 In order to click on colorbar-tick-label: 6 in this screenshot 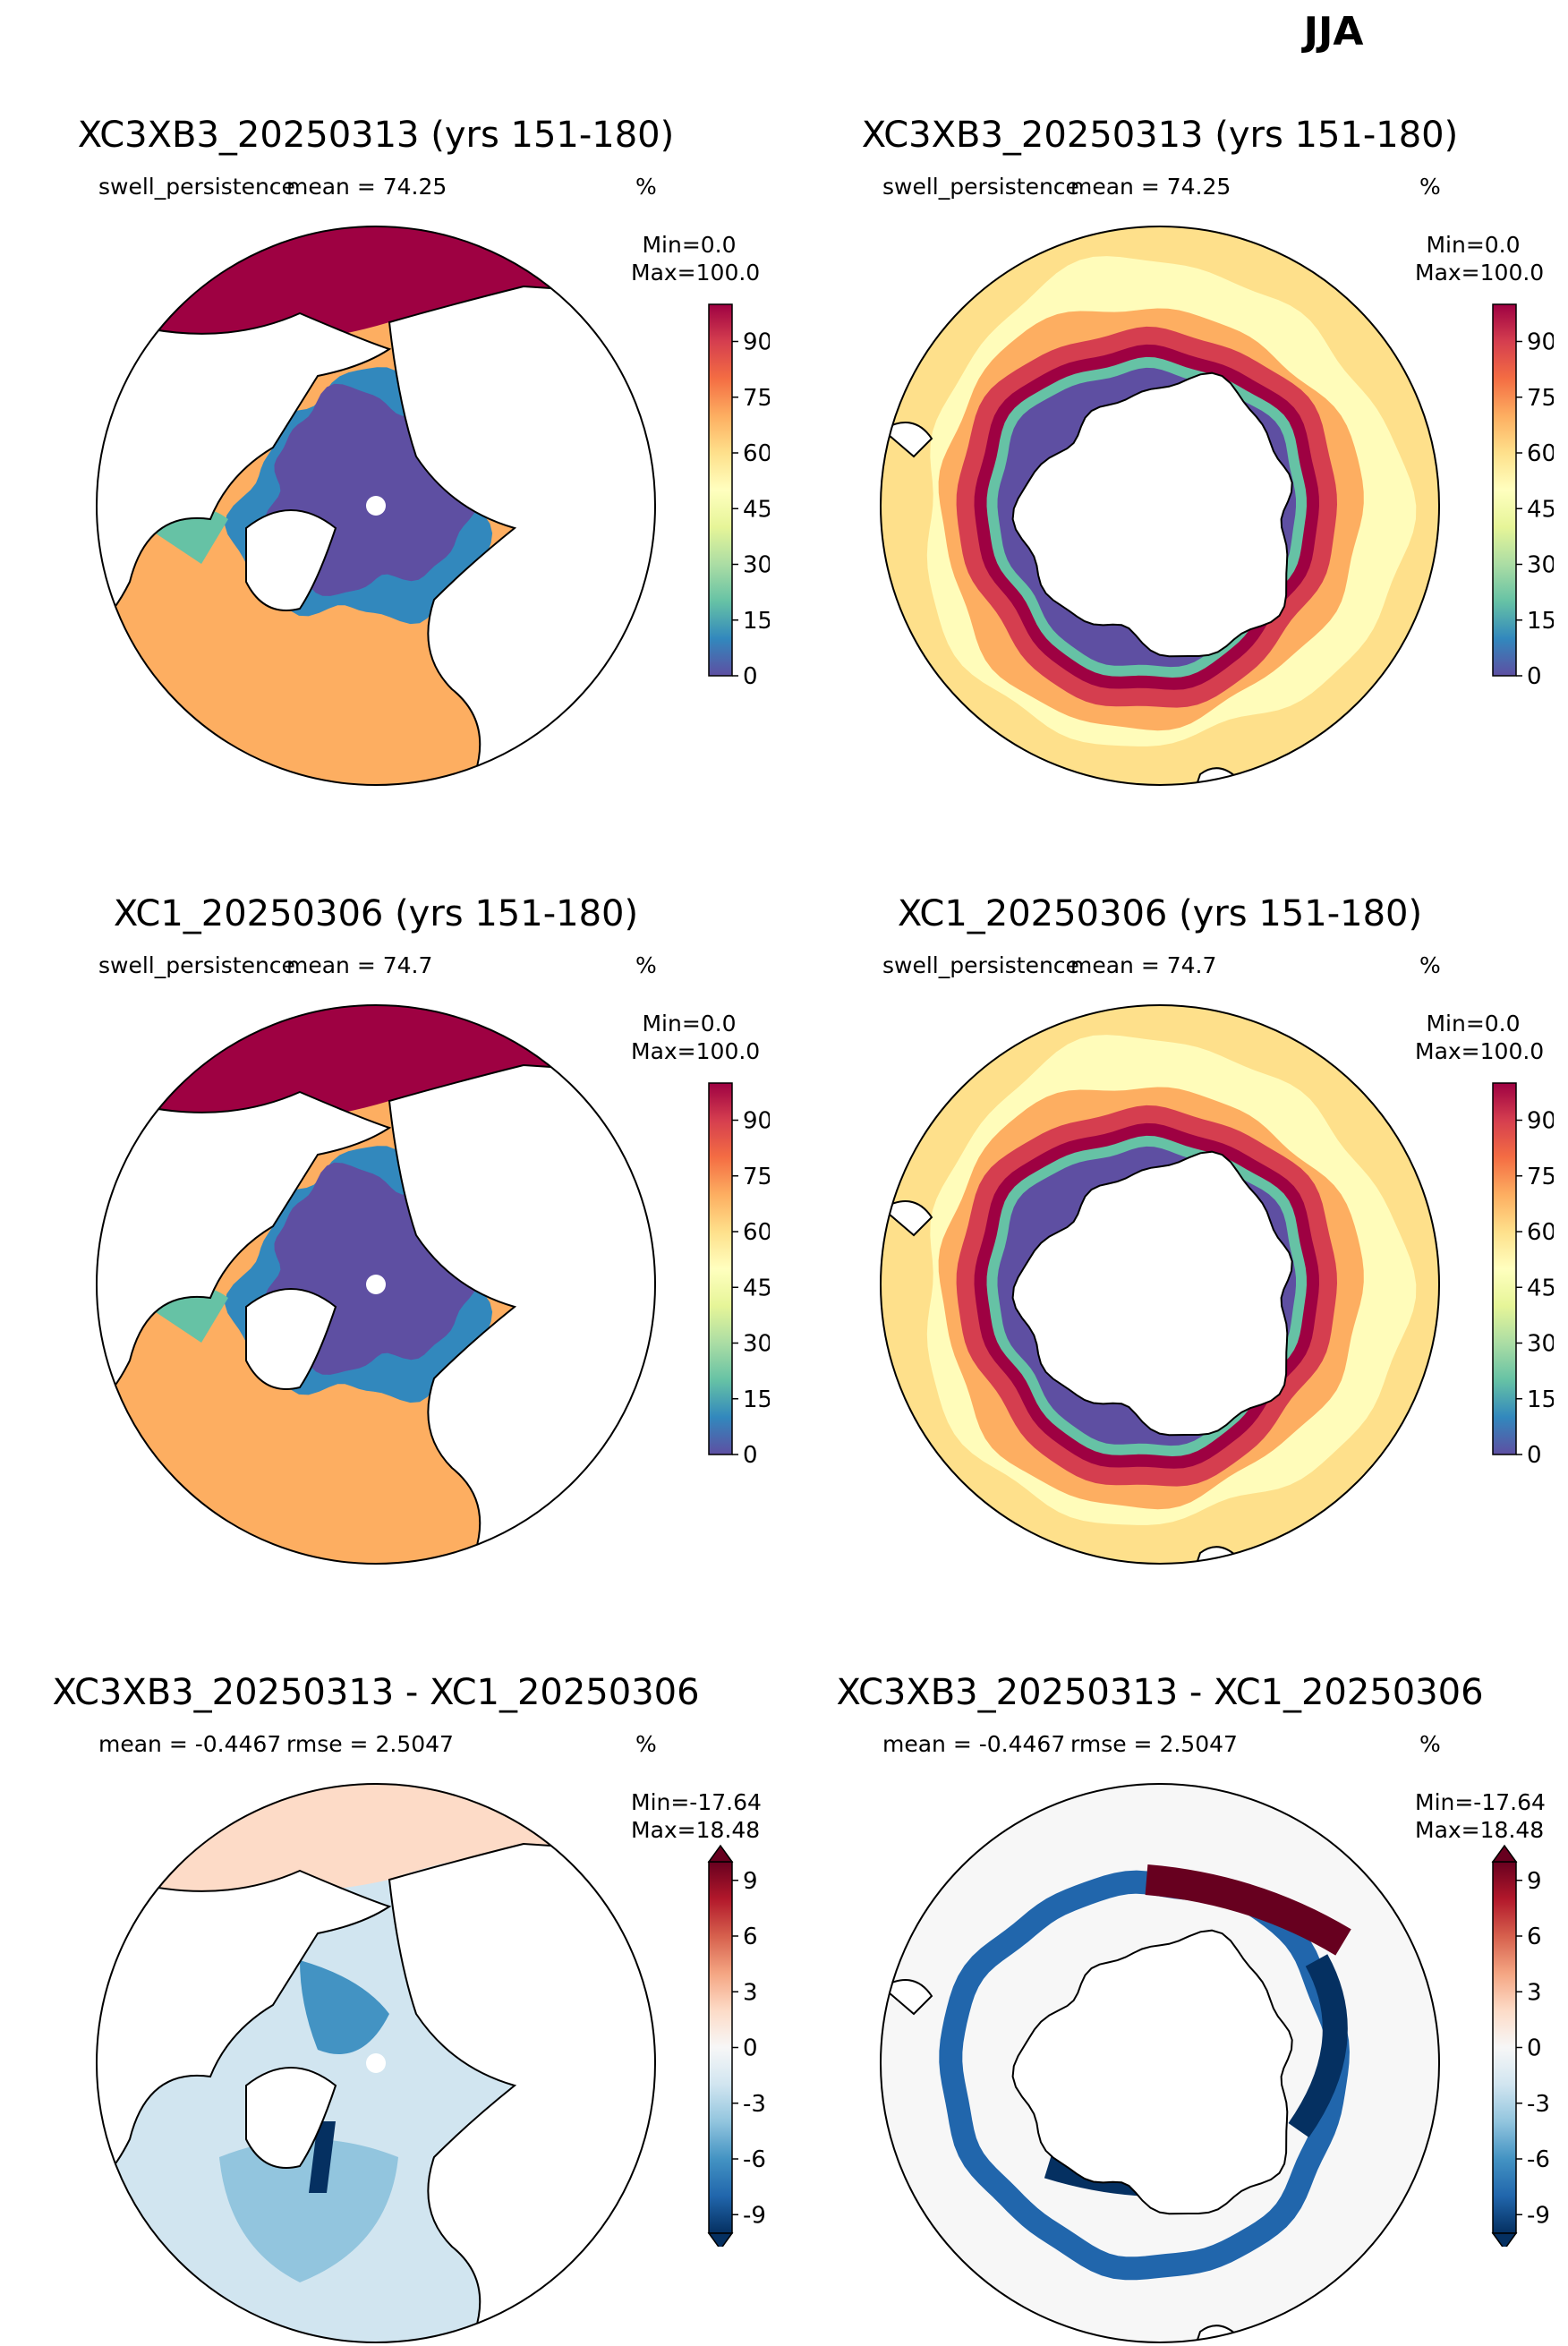, I will do `click(750, 1937)`.